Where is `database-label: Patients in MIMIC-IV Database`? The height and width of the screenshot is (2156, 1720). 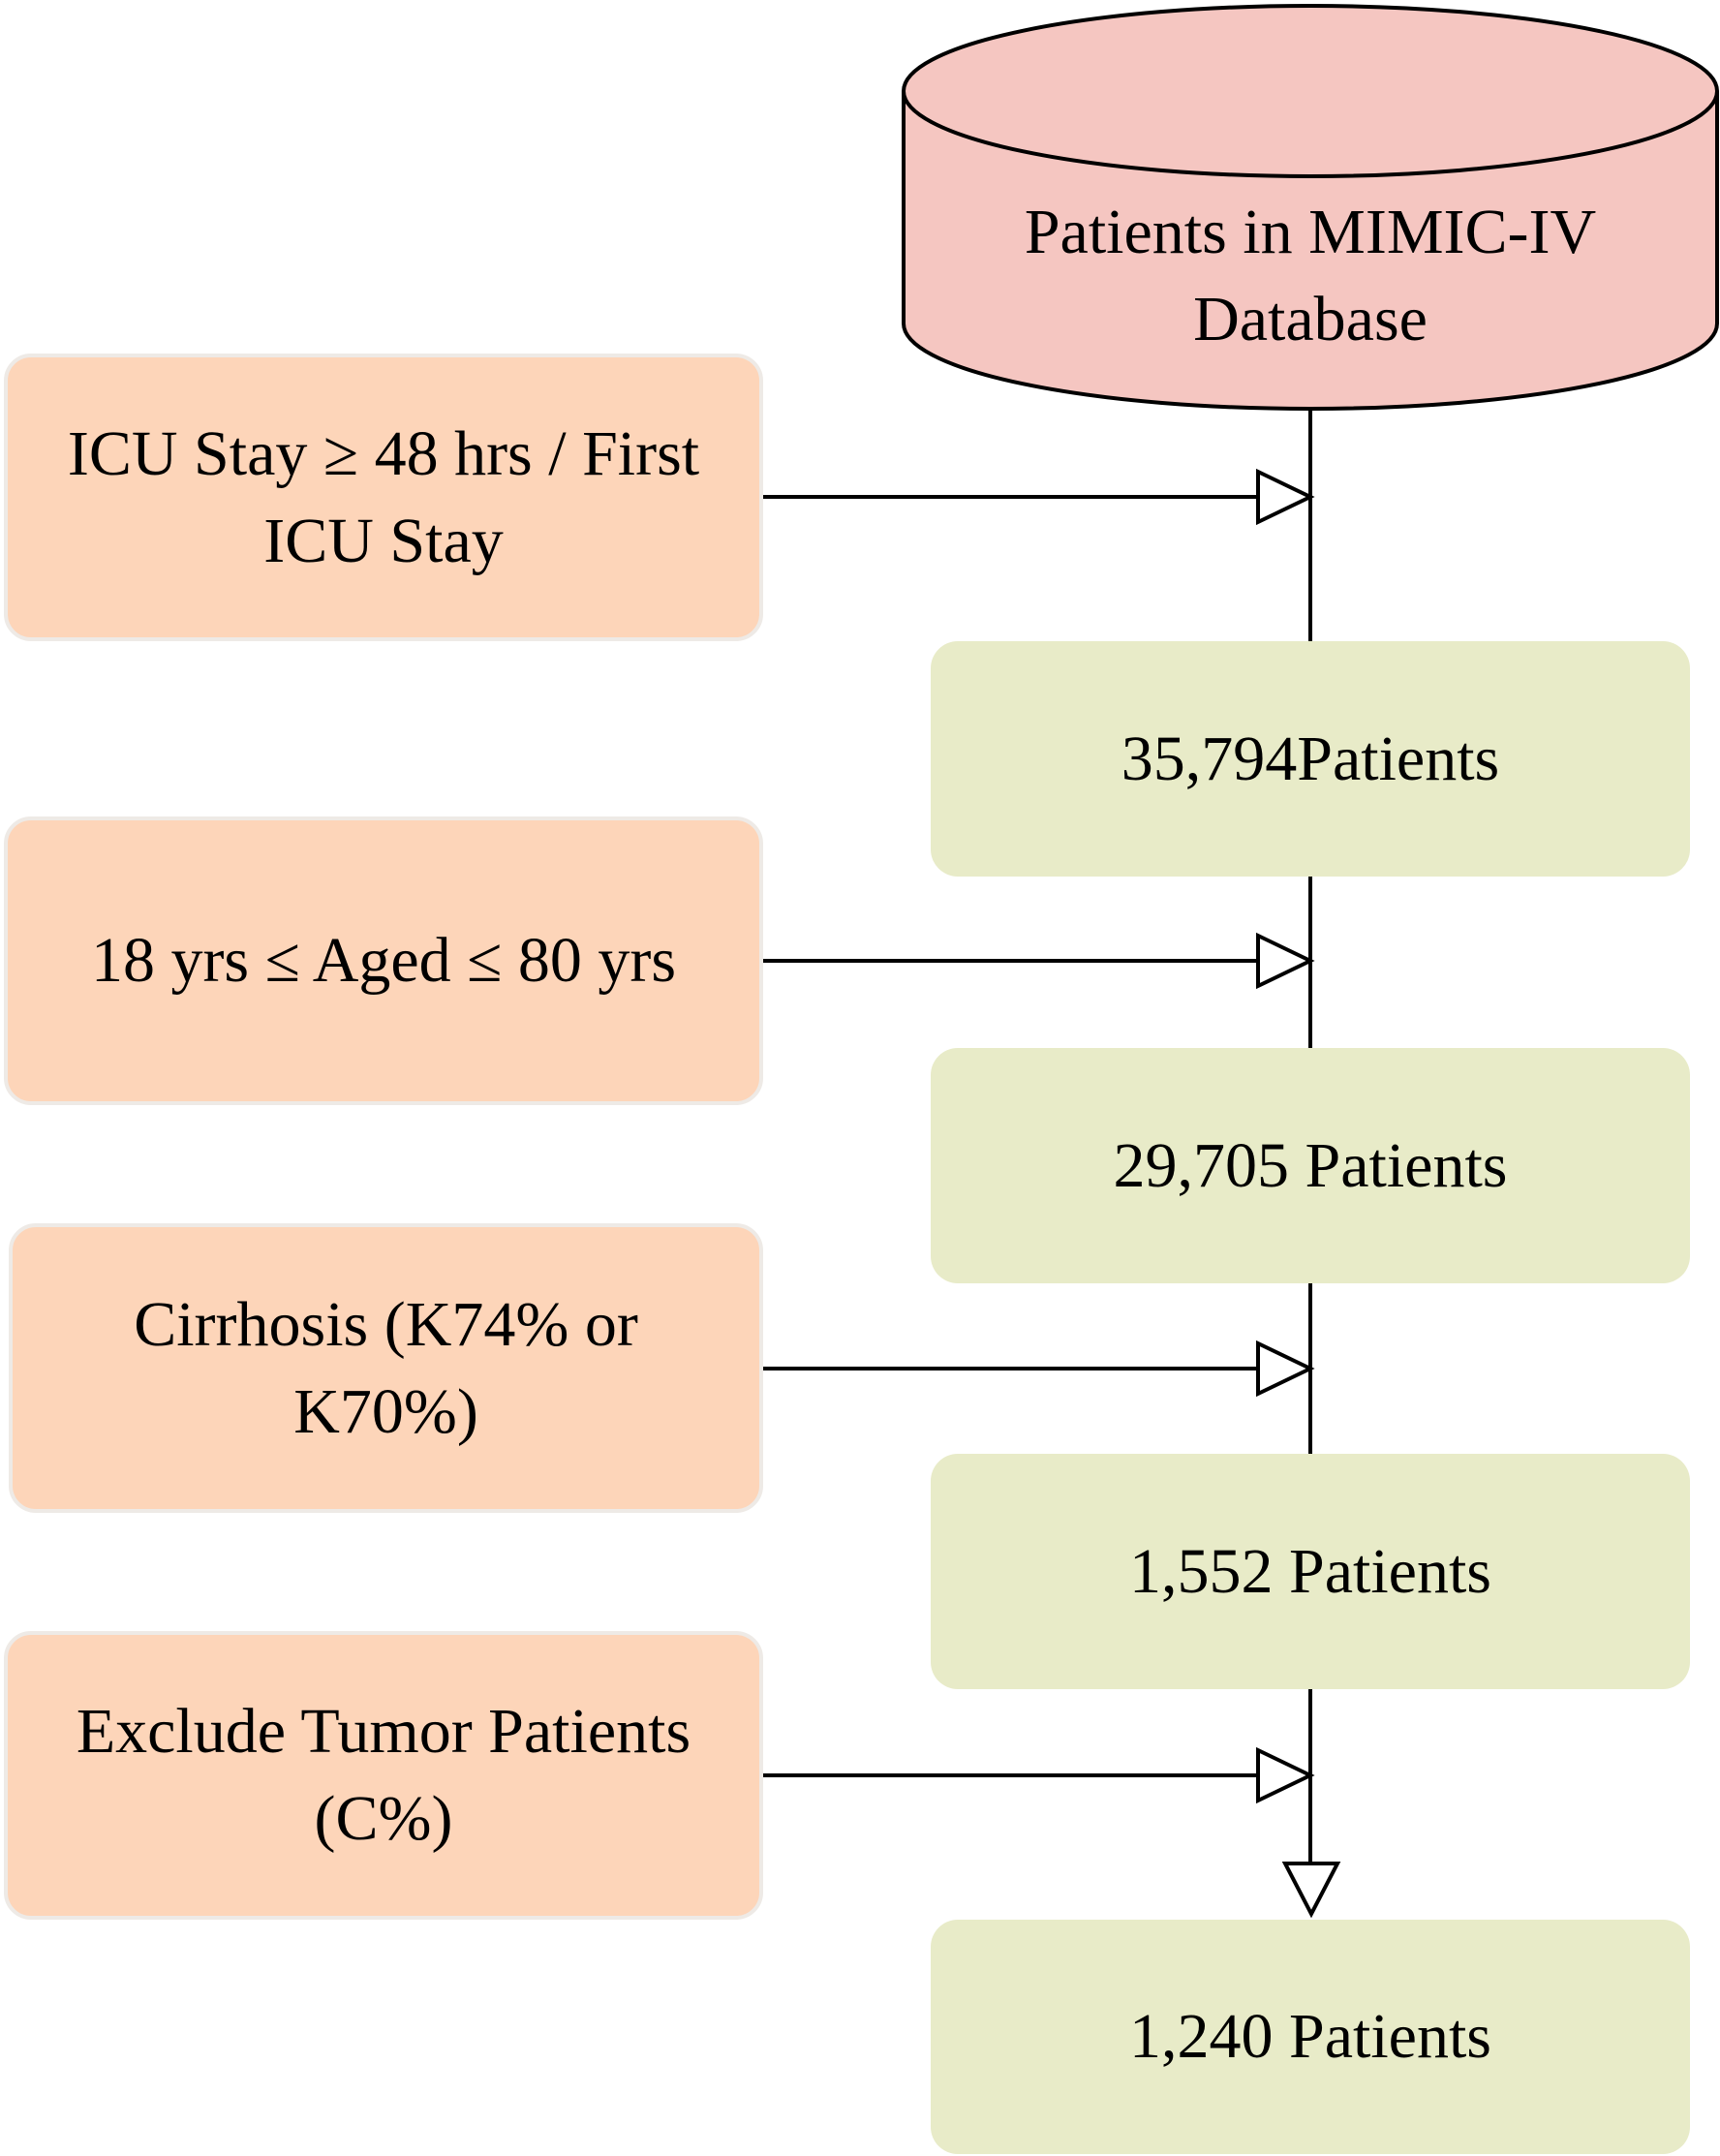 database-label: Patients in MIMIC-IV Database is located at coordinates (1310, 276).